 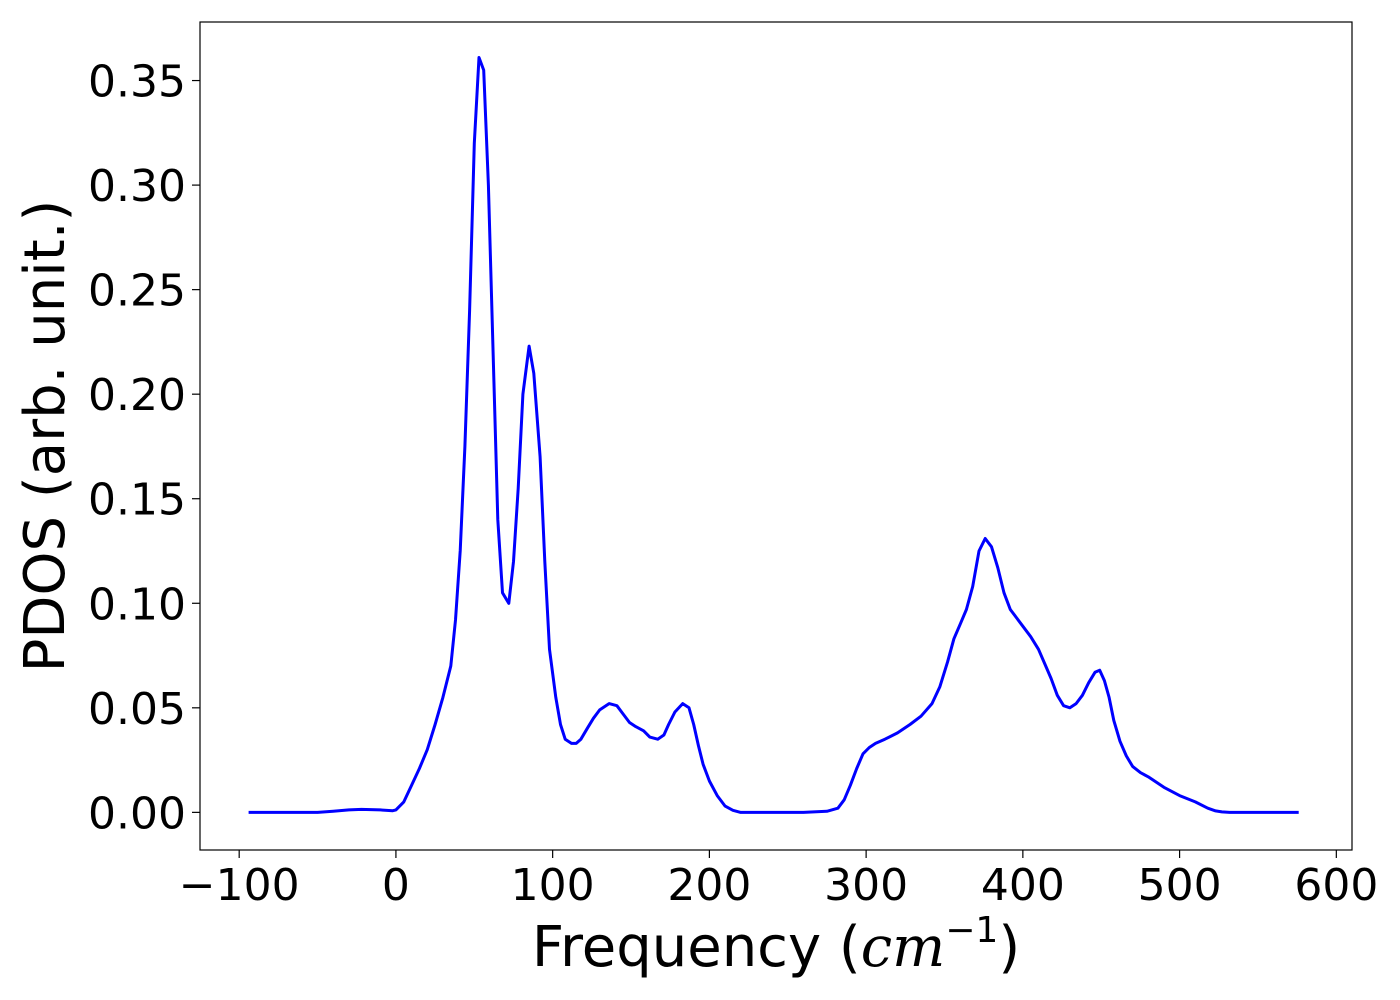 What do you see at coordinates (137, 813) in the screenshot?
I see `y-tick-label: 0.00` at bounding box center [137, 813].